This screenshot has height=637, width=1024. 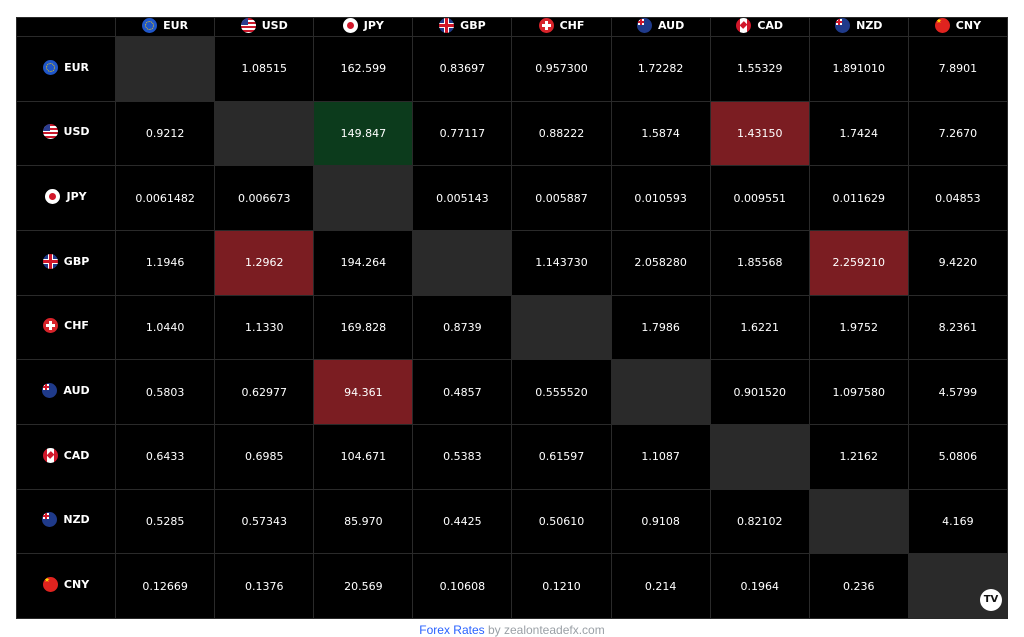 What do you see at coordinates (958, 456) in the screenshot?
I see `rate-cell: 5.0806` at bounding box center [958, 456].